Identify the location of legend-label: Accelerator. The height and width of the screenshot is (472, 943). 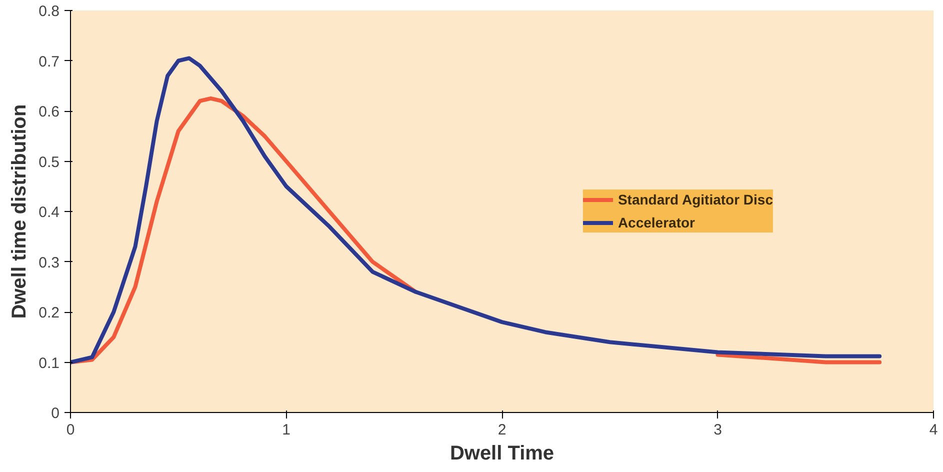
(656, 222).